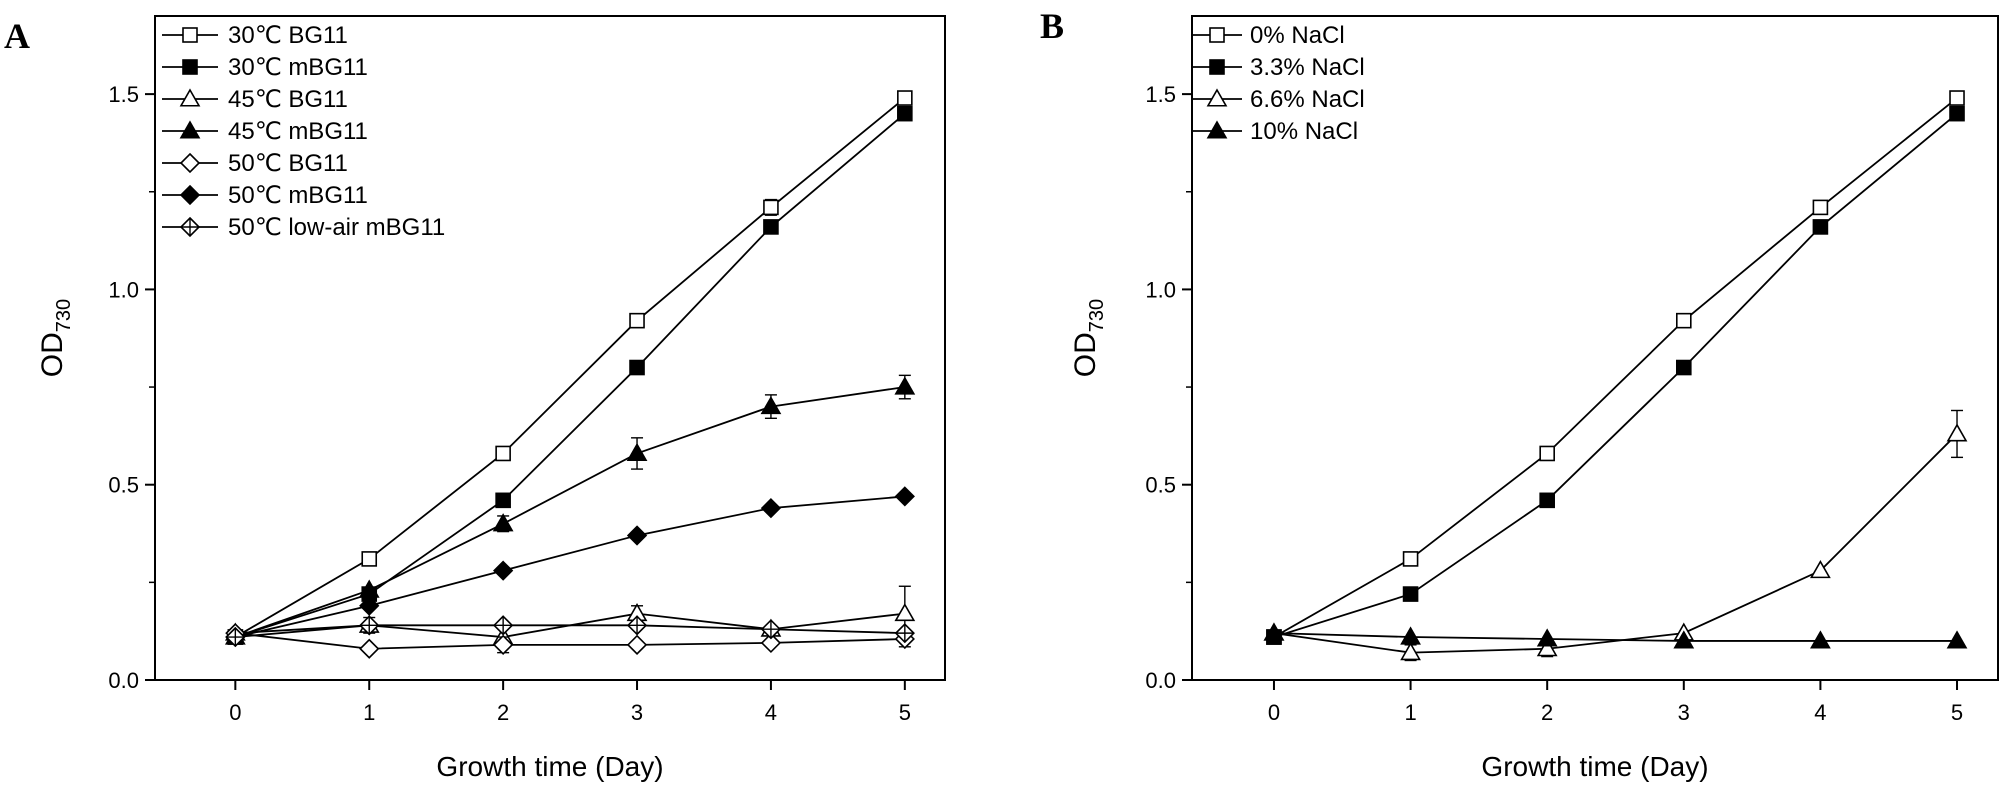 This screenshot has height=801, width=2008. I want to click on y-axis-label: OD730, so click(55, 338).